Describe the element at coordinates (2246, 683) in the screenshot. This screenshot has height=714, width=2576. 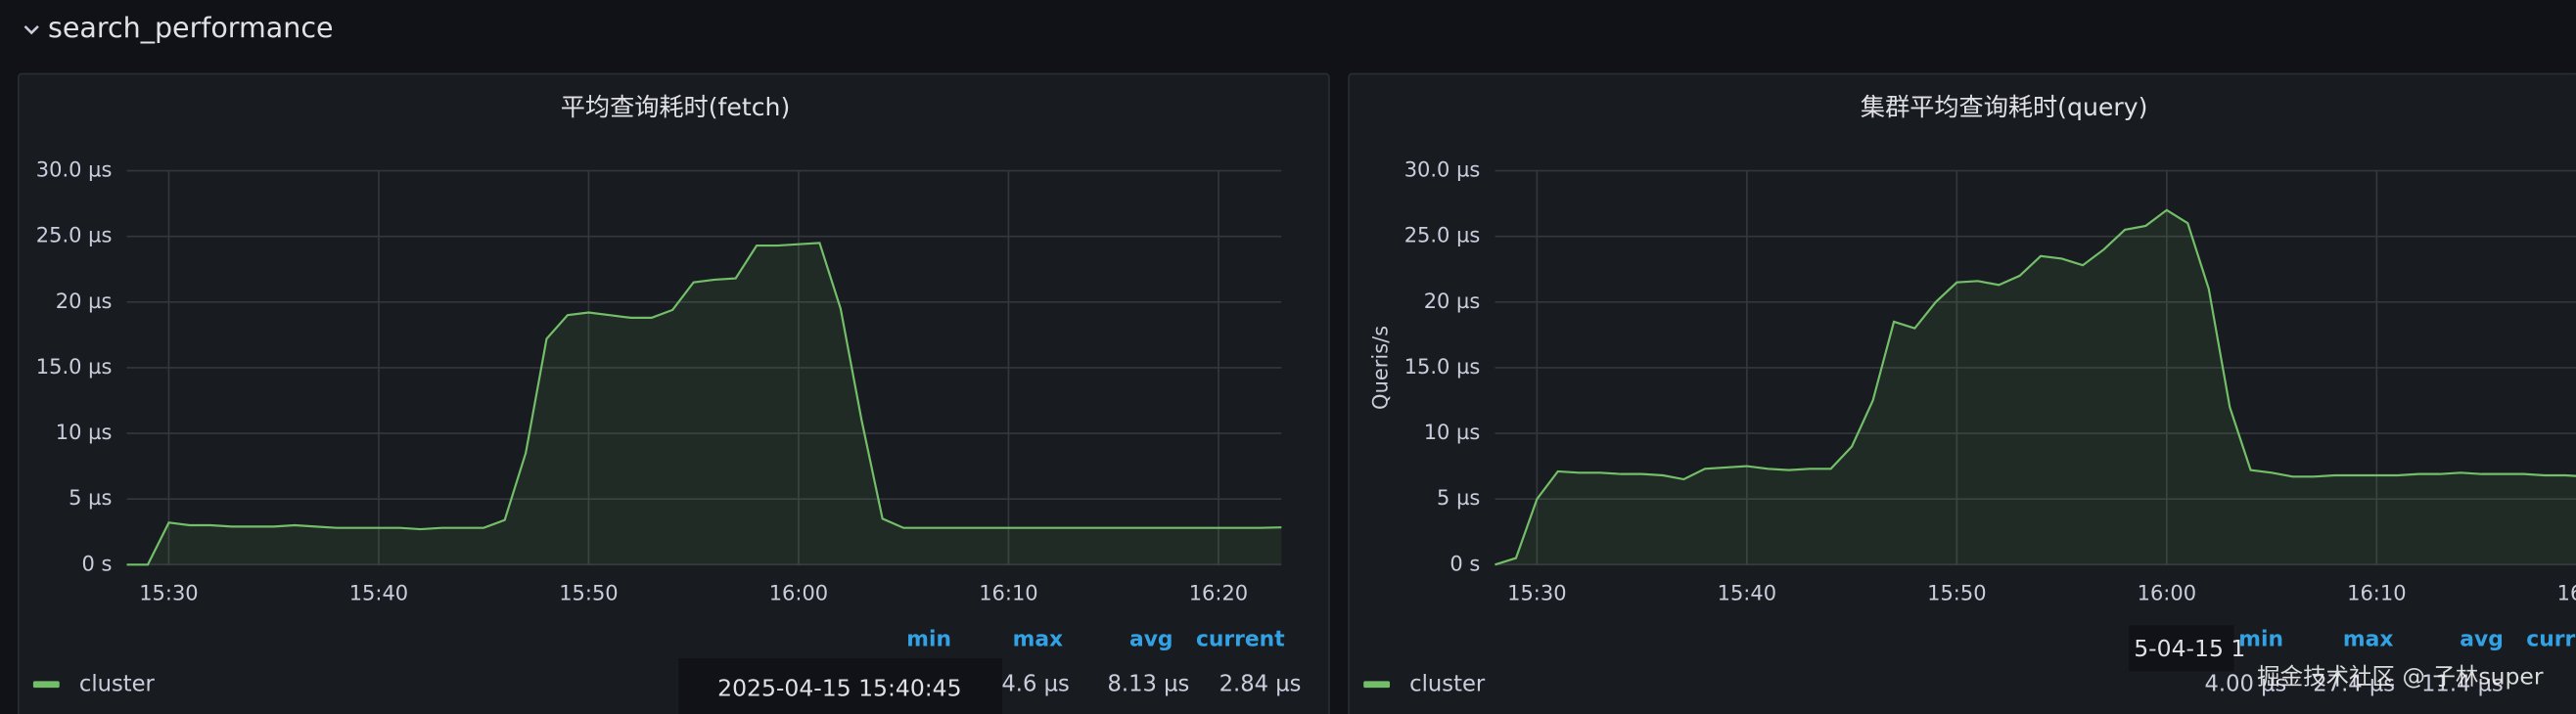
I see `legend-value: 4.00 µs` at that location.